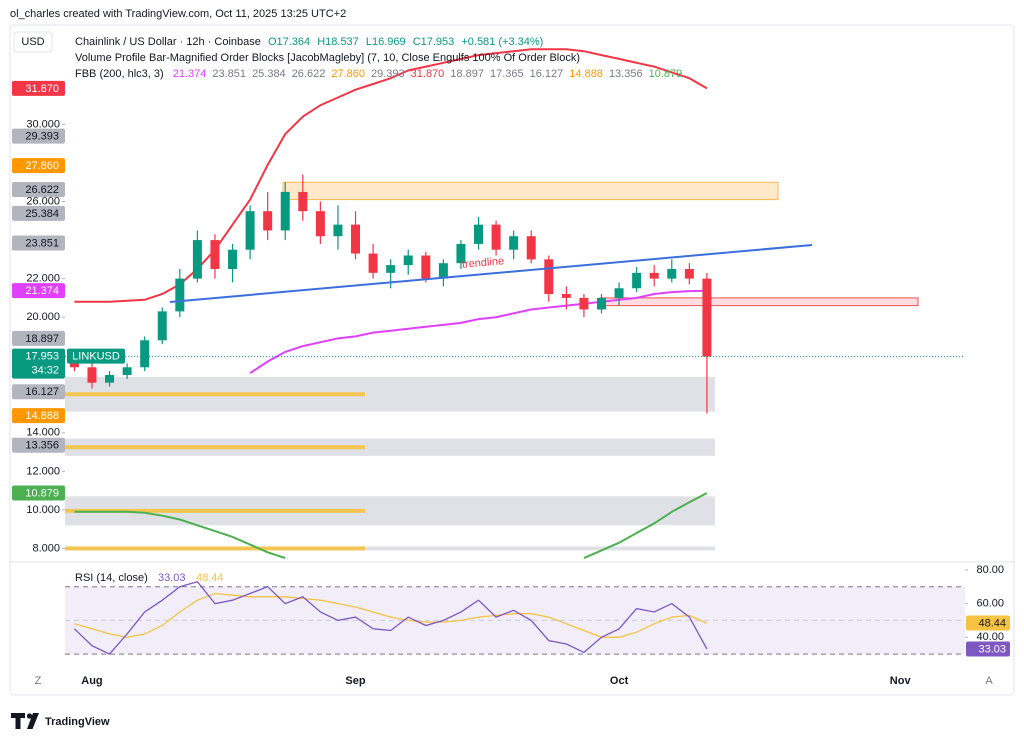 This screenshot has width=1024, height=751. Describe the element at coordinates (309, 74) in the screenshot. I see `fbb-value: 26.622` at that location.